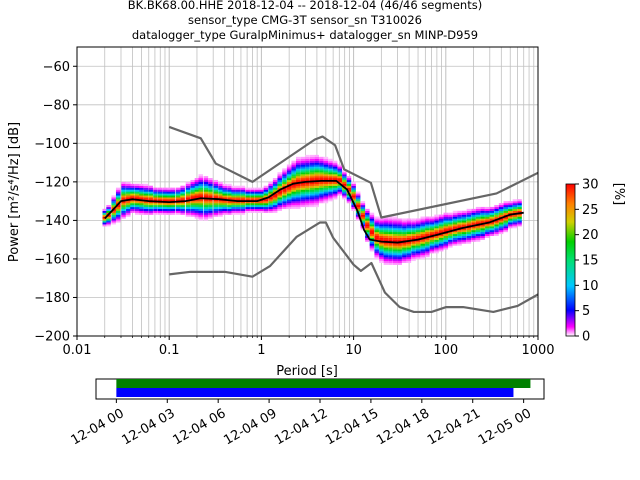 This screenshot has width=640, height=480. What do you see at coordinates (505, 427) in the screenshot?
I see `timeline-tick-label: 12-05 00` at bounding box center [505, 427].